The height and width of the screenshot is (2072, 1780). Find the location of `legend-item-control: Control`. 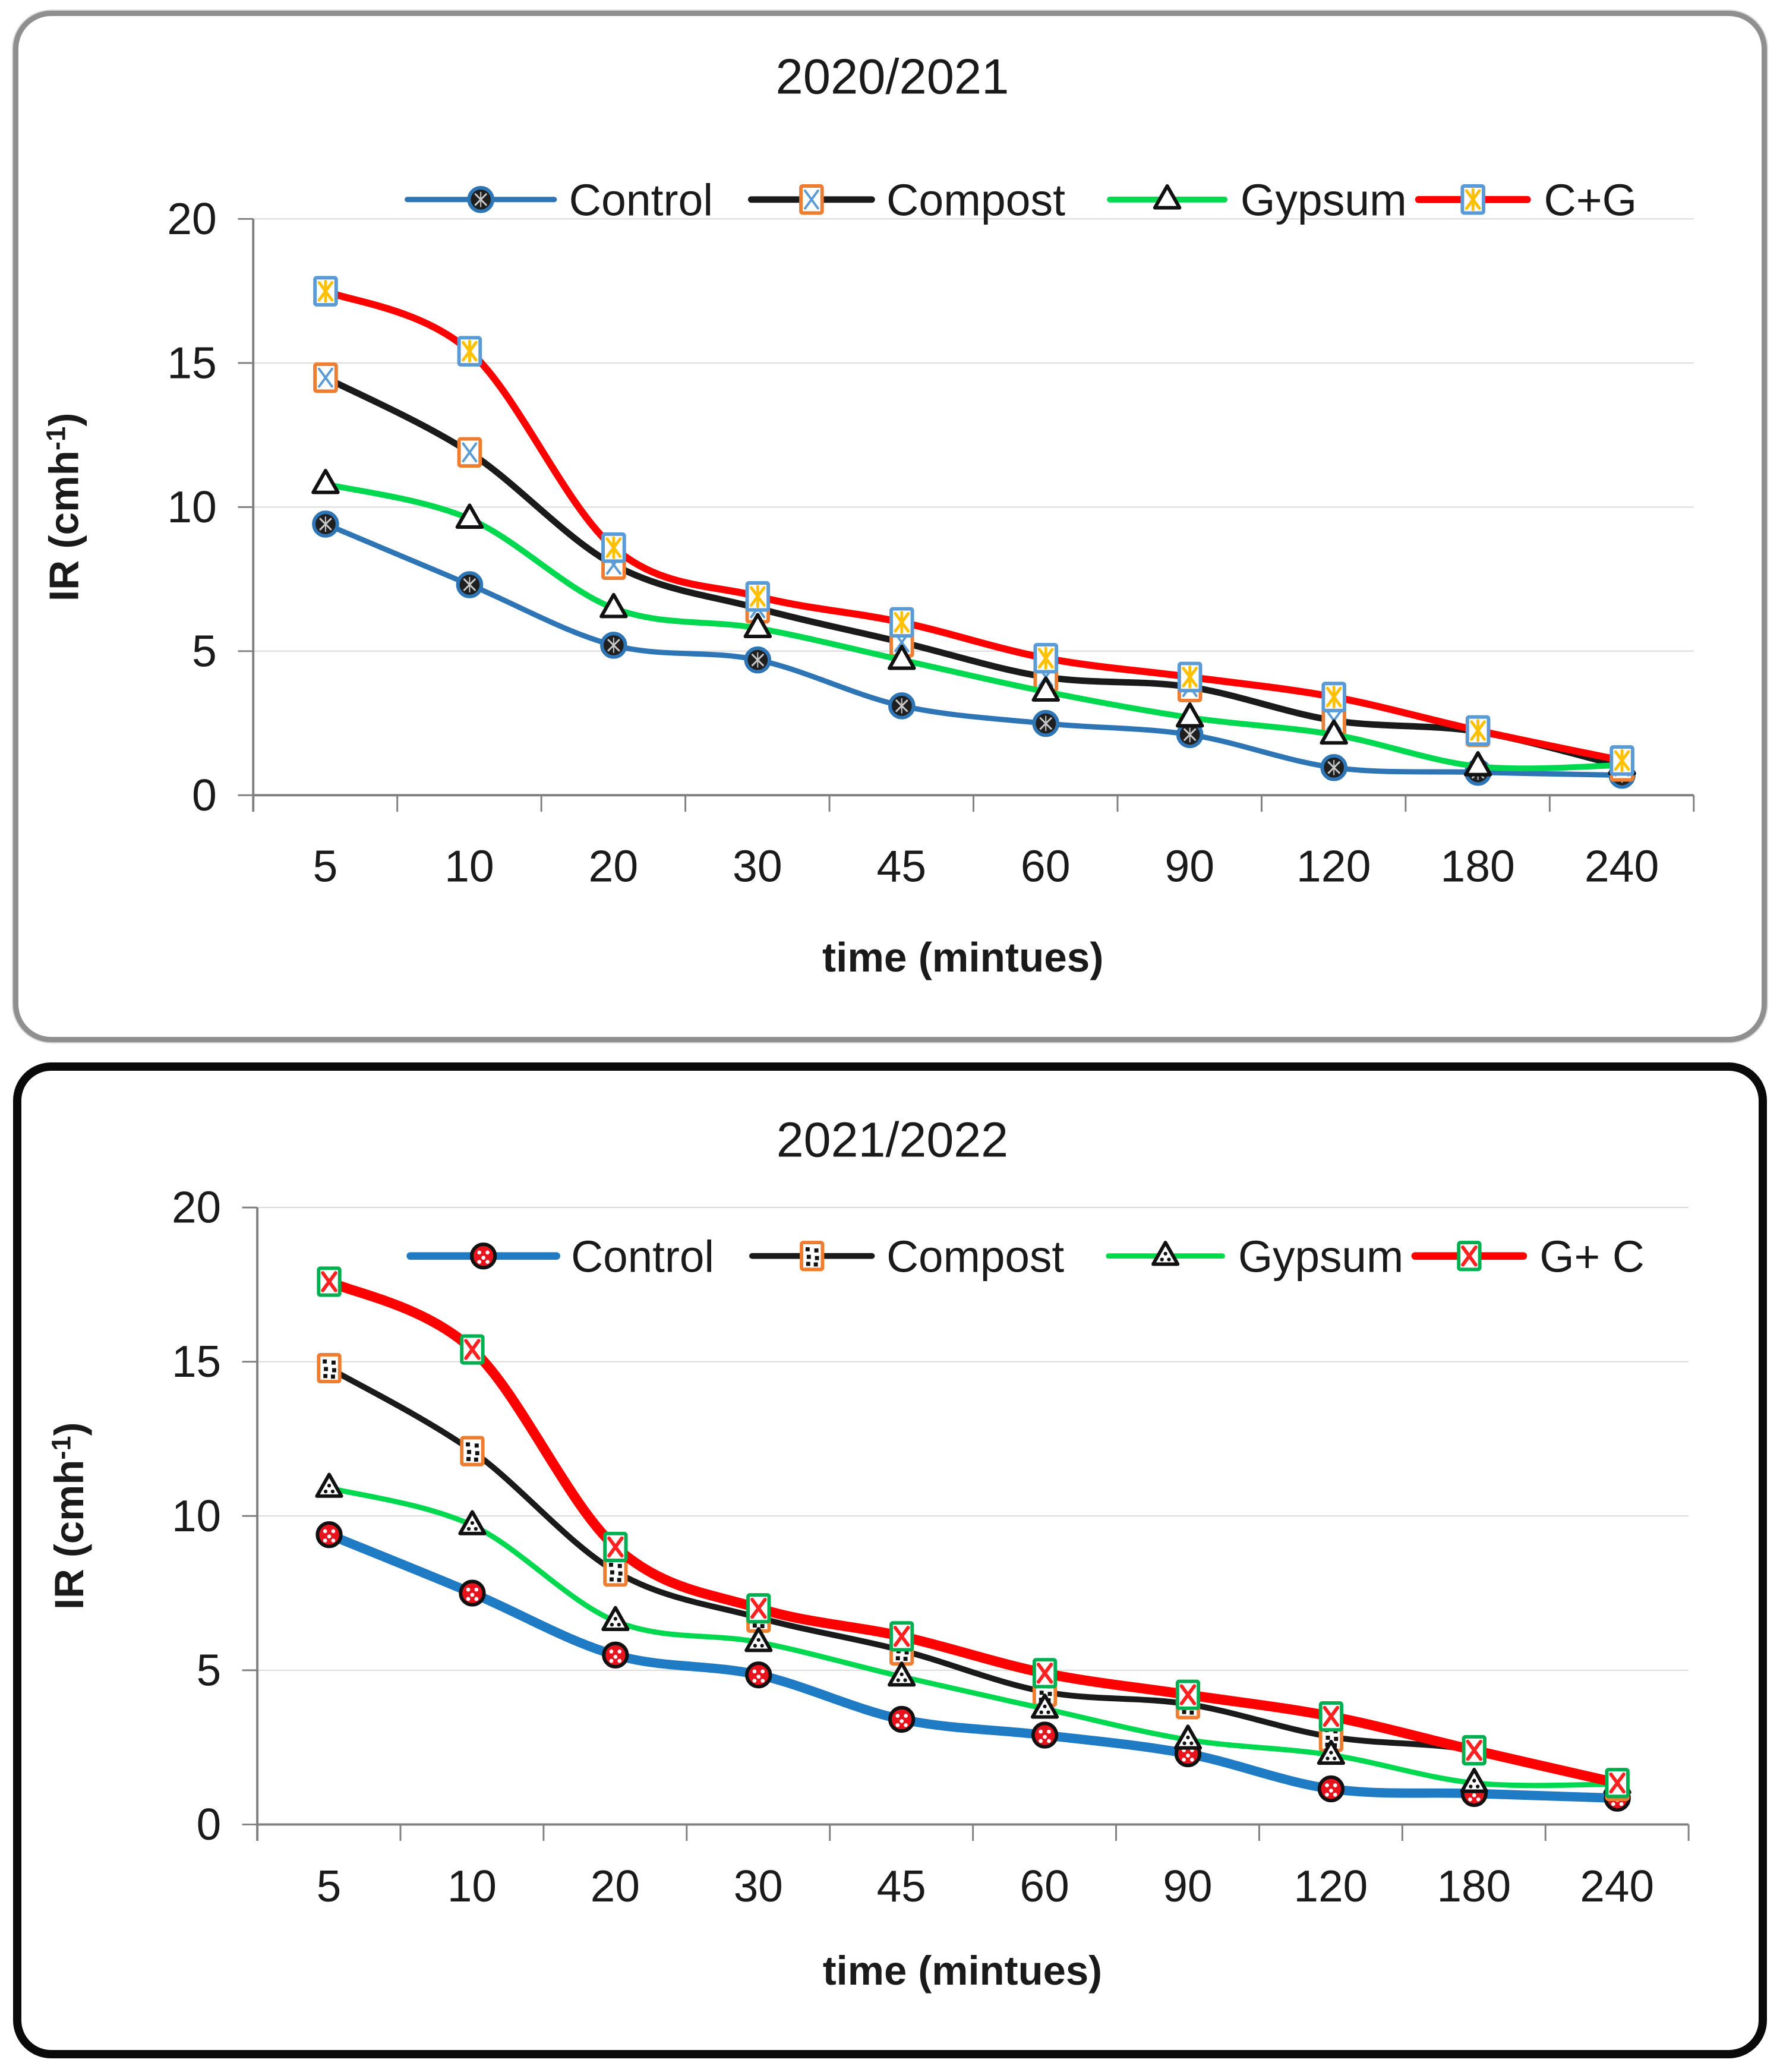

legend-item-control: Control is located at coordinates (560, 1256).